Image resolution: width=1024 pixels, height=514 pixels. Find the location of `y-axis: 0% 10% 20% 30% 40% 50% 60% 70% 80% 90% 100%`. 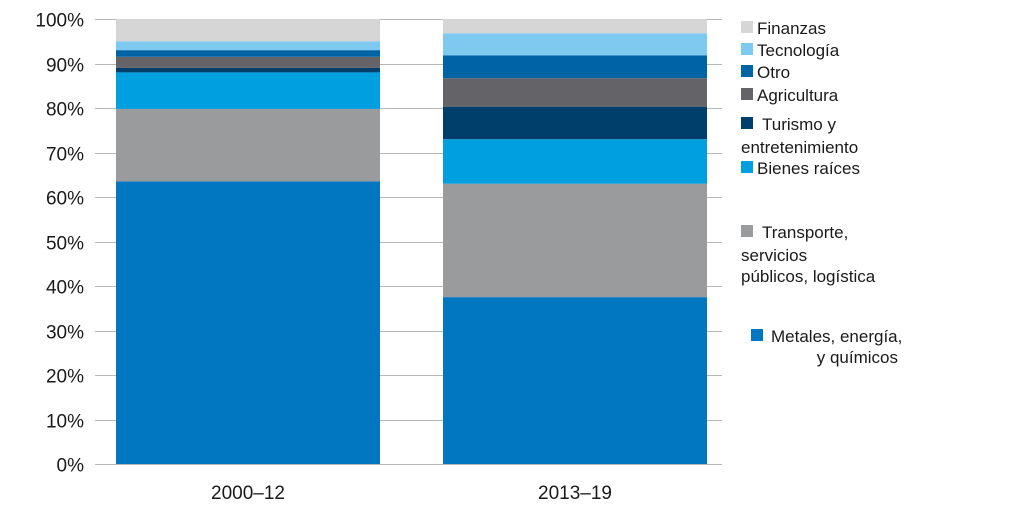

y-axis: 0% 10% 20% 30% 40% 50% 60% 70% 80% 90% 100% is located at coordinates (59, 244).